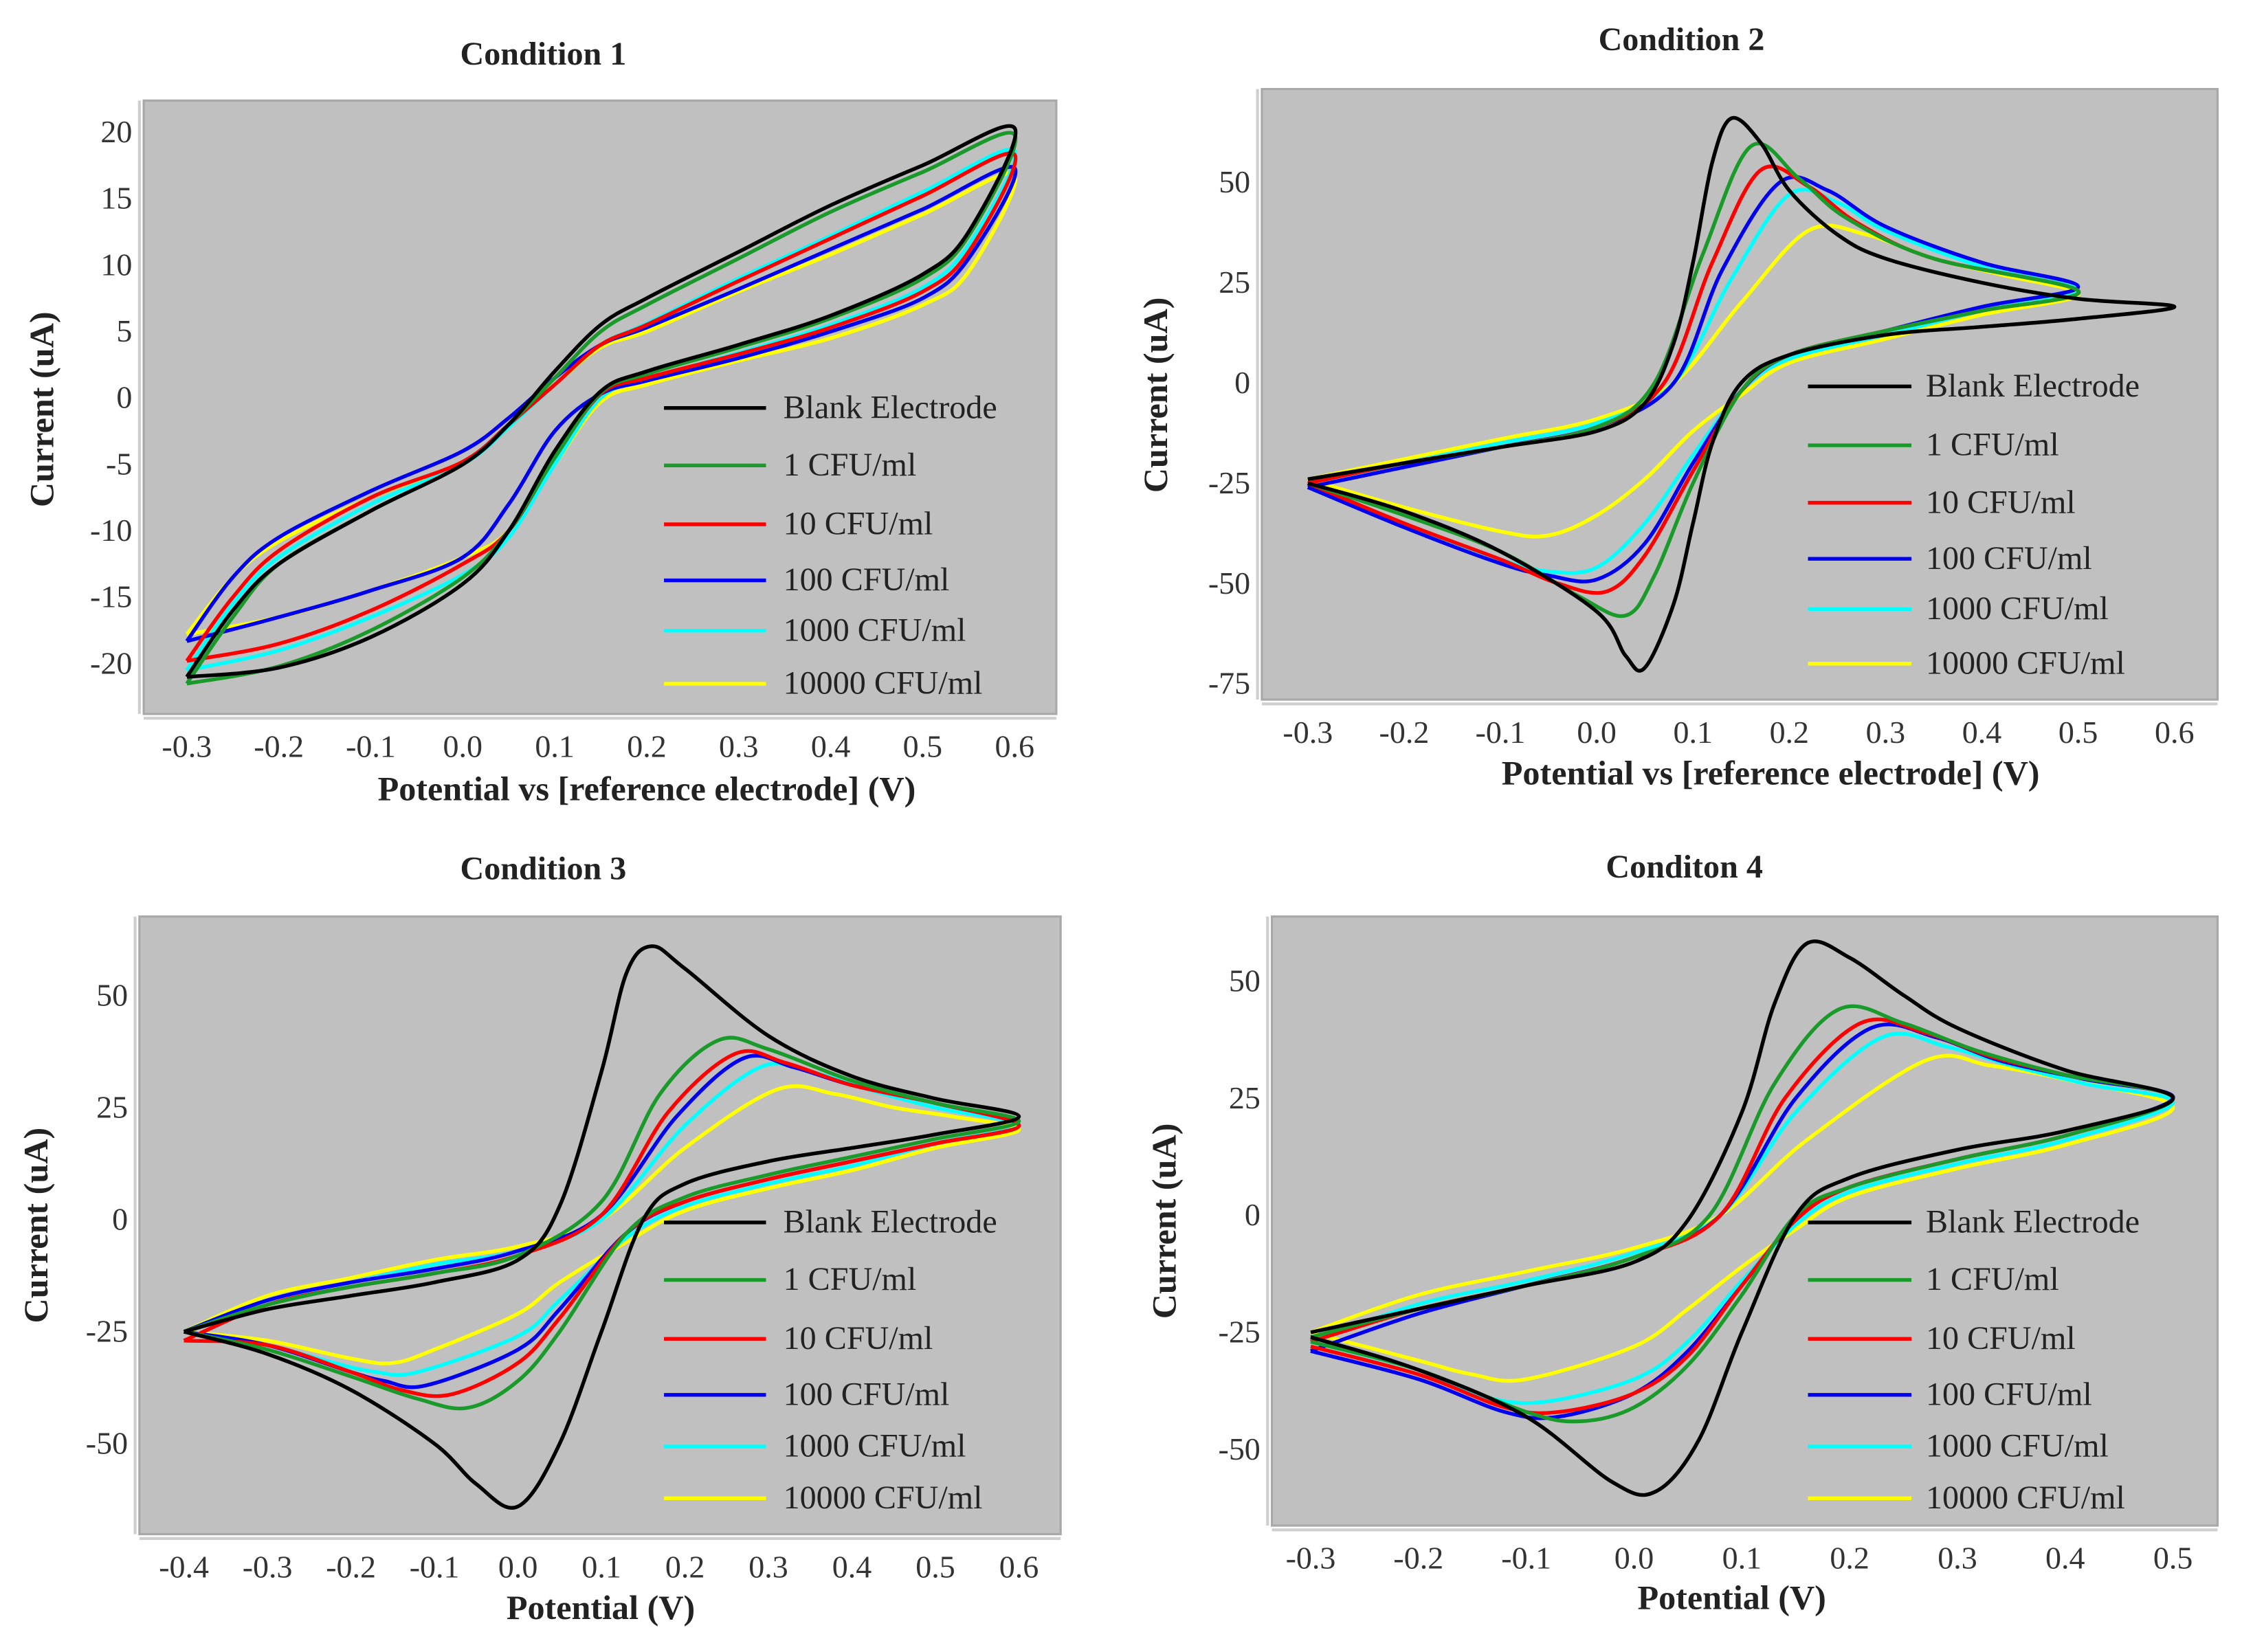 The image size is (2242, 1652). I want to click on chart-title: Condition 3, so click(543, 868).